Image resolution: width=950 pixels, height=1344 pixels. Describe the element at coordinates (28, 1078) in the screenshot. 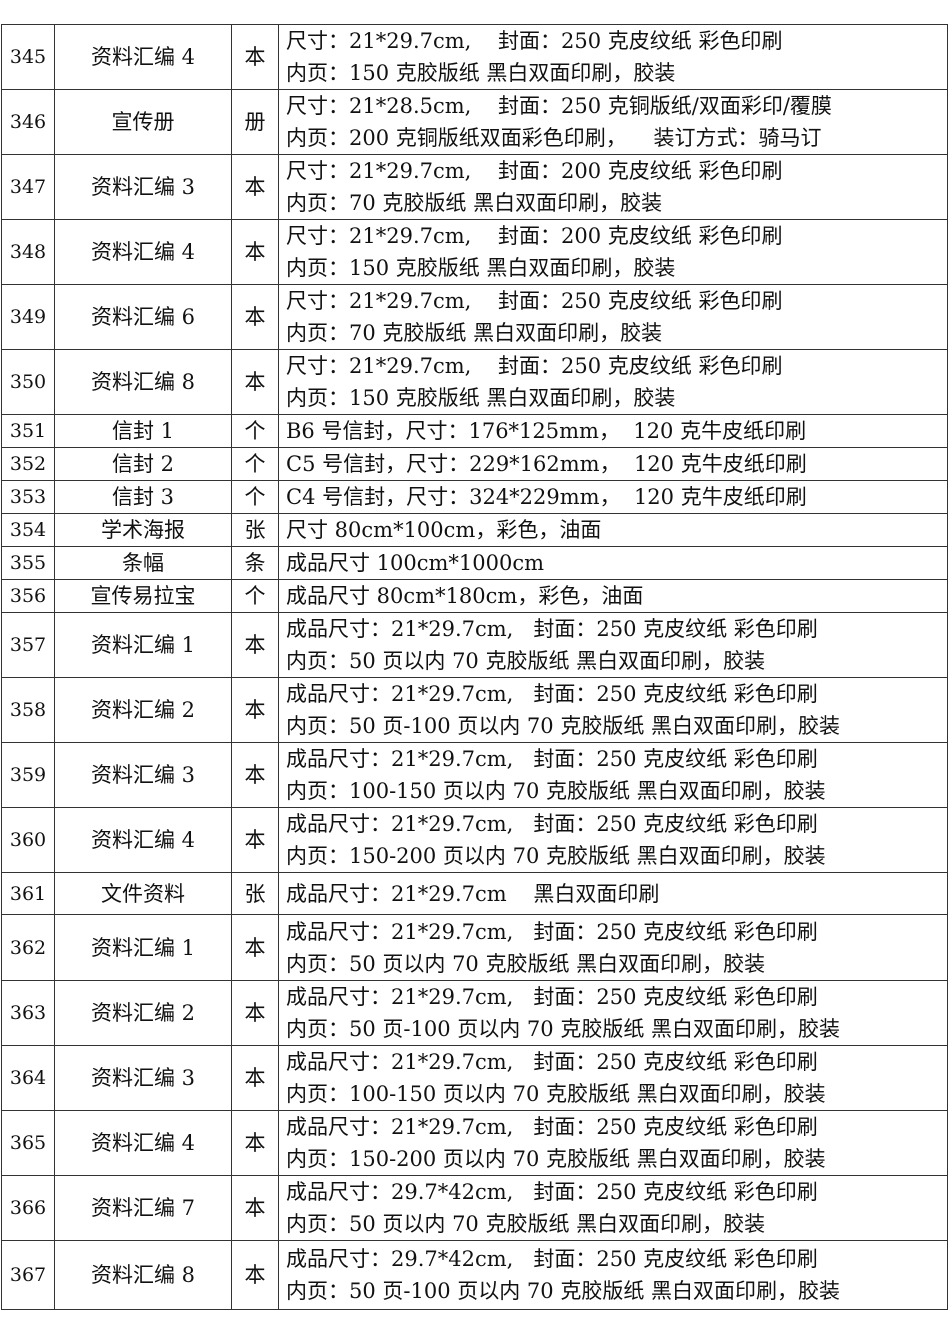

I see `item-number: 364` at that location.